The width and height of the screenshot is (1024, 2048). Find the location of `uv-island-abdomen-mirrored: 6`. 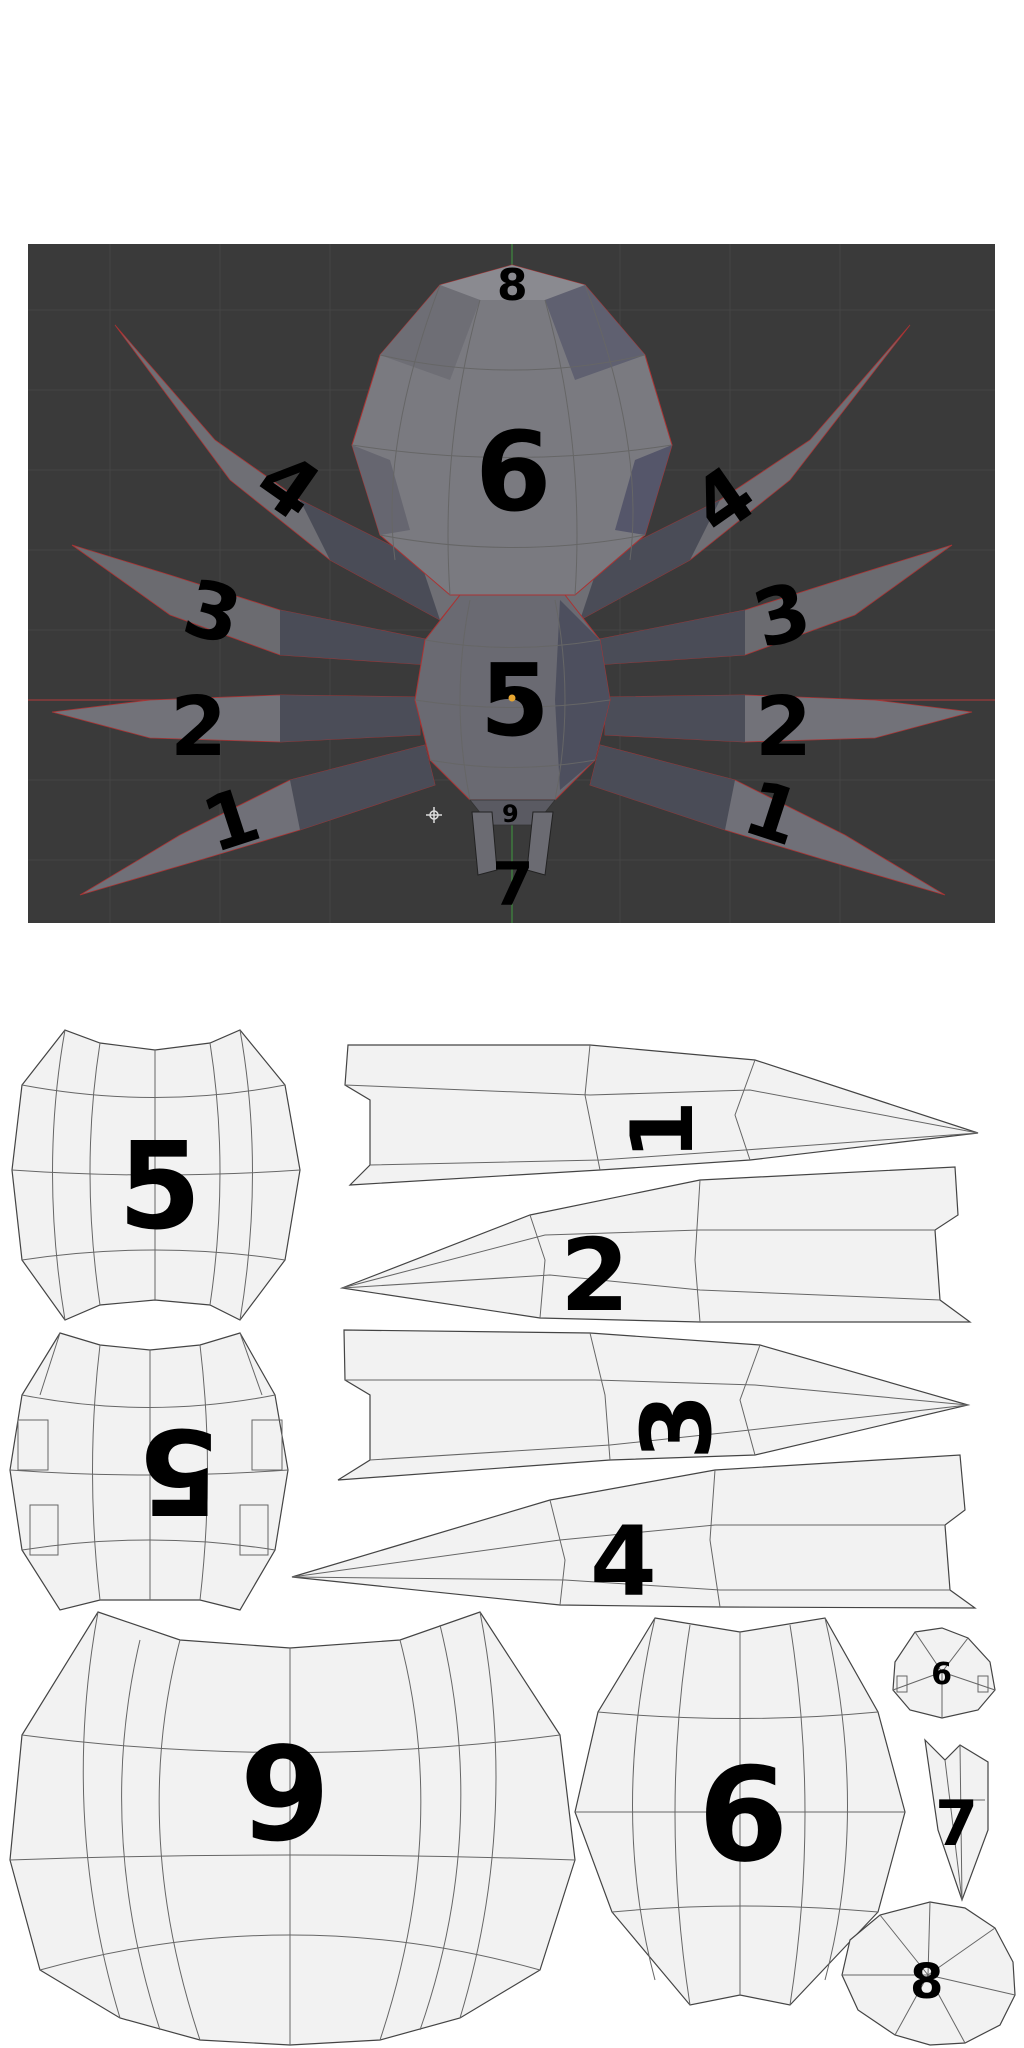

uv-island-abdomen-mirrored: 6 is located at coordinates (292, 1828).